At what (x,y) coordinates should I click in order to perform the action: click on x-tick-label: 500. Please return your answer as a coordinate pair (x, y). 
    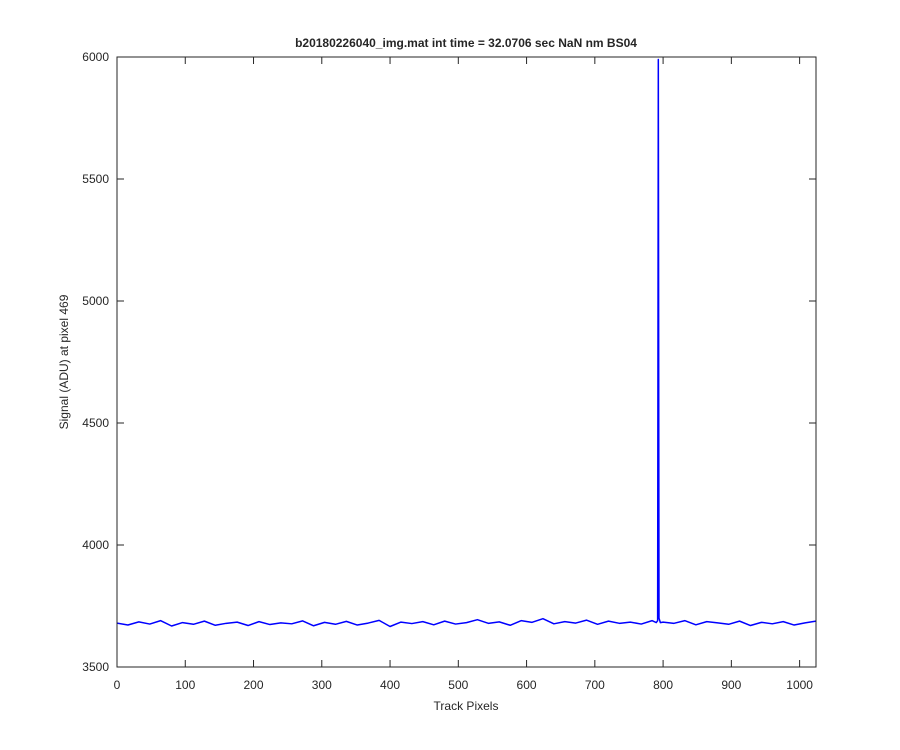
    Looking at the image, I should click on (458, 685).